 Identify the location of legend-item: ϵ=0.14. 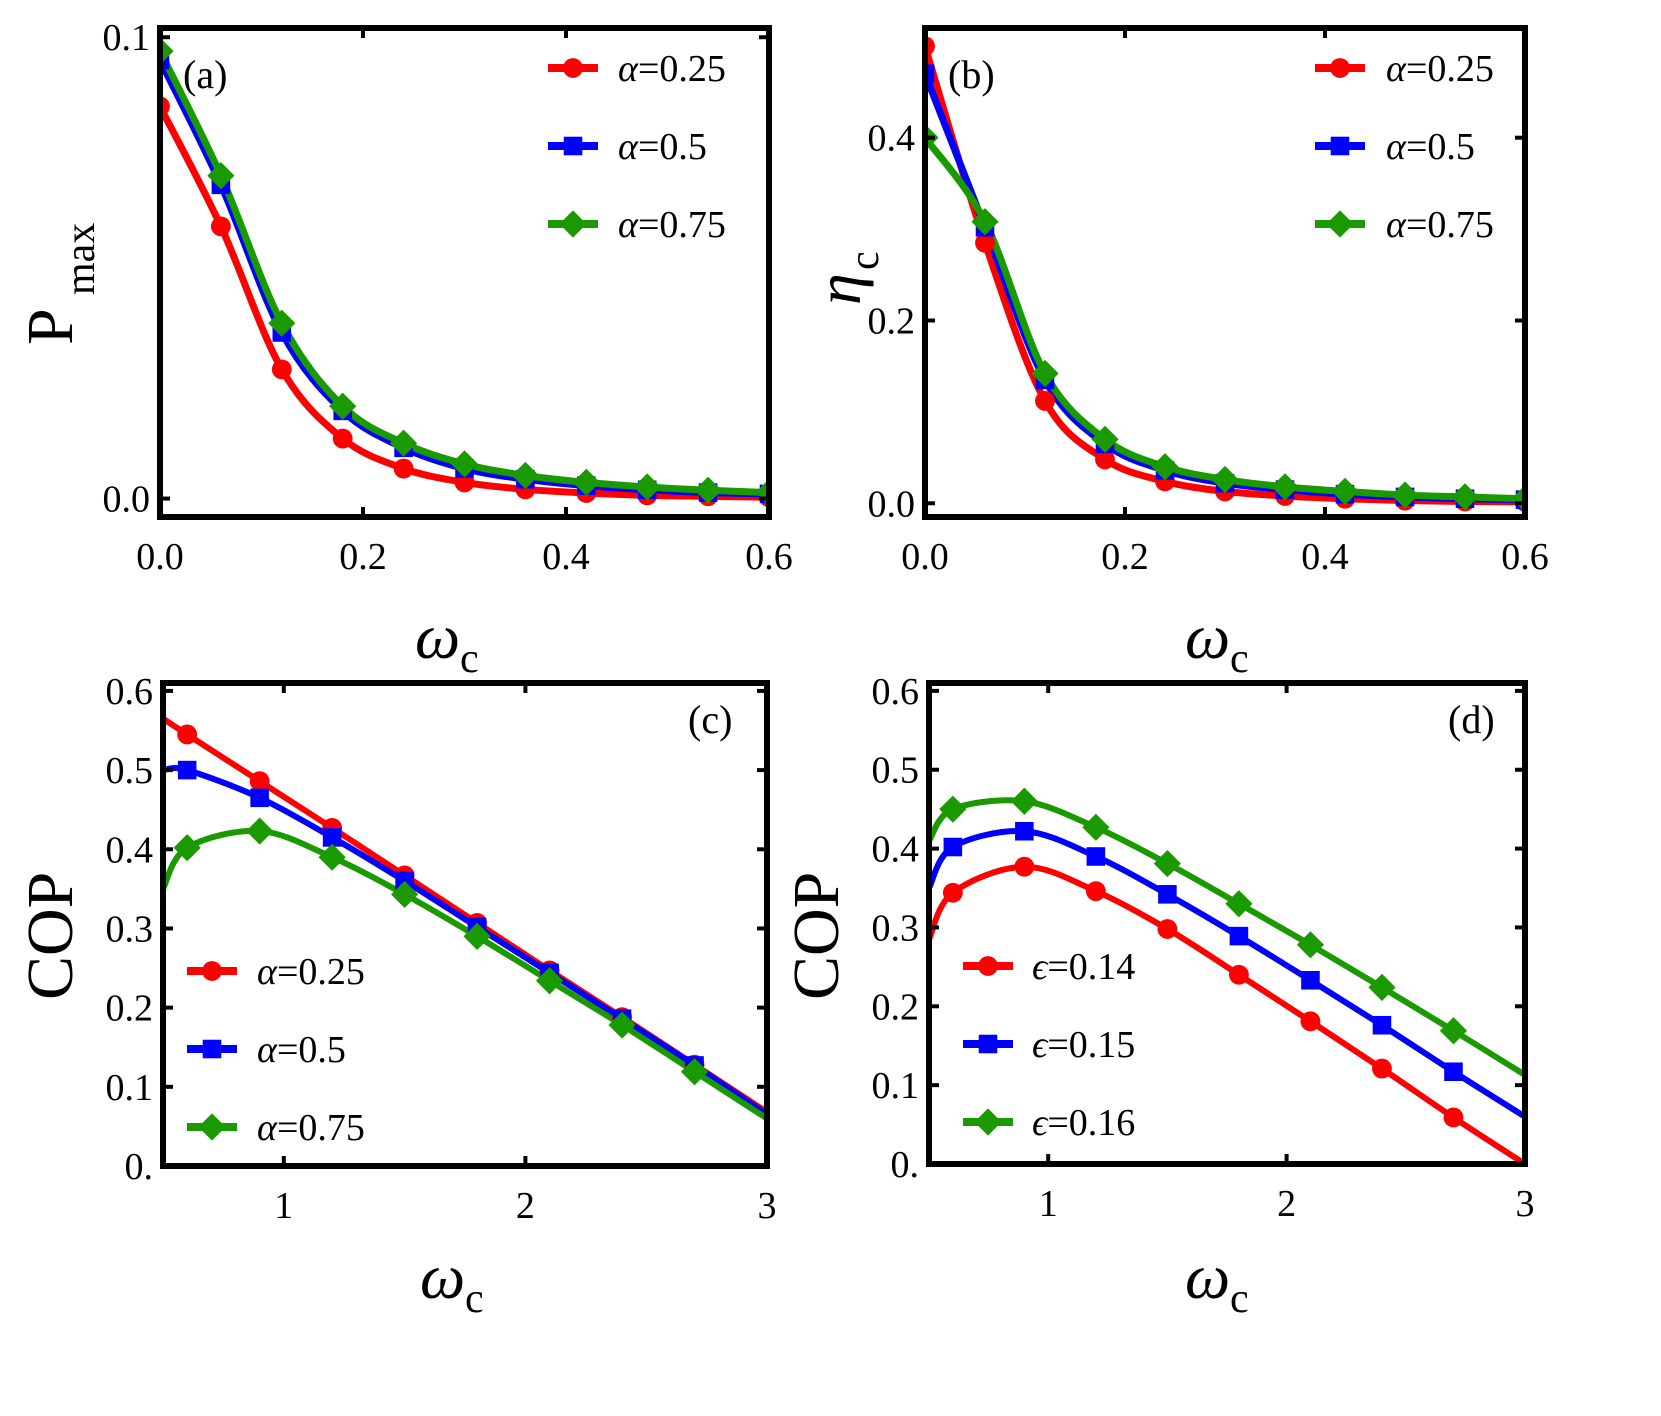
(1049, 967).